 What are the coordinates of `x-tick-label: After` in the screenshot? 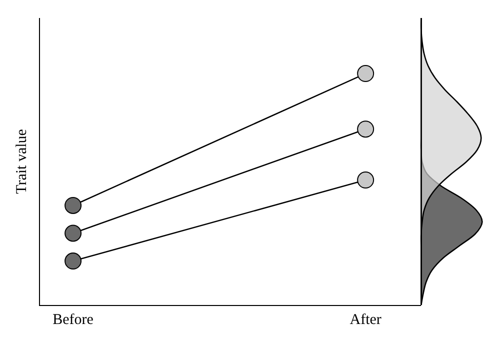 It's located at (366, 320).